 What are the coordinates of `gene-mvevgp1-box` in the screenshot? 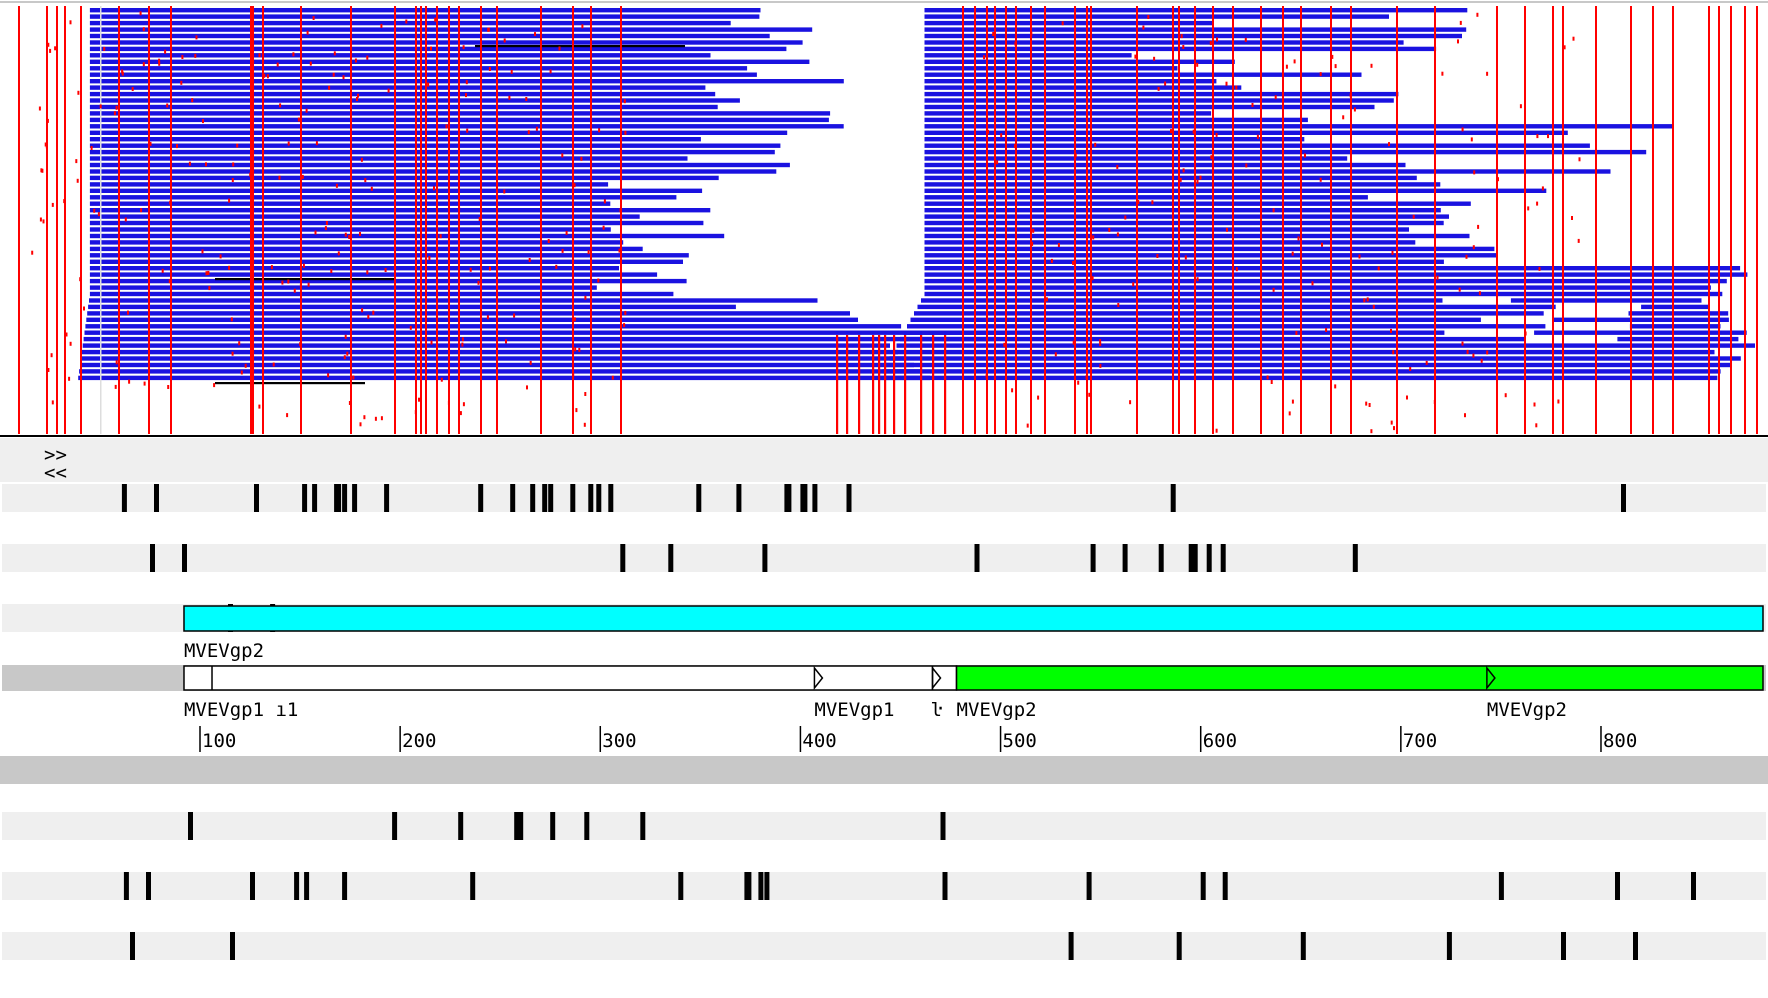 It's located at (570, 678).